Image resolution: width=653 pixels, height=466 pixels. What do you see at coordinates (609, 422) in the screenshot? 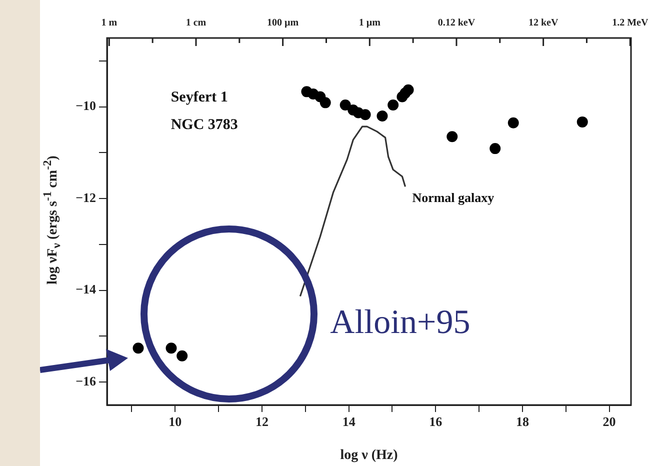
I see `x-tick-label: 20` at bounding box center [609, 422].